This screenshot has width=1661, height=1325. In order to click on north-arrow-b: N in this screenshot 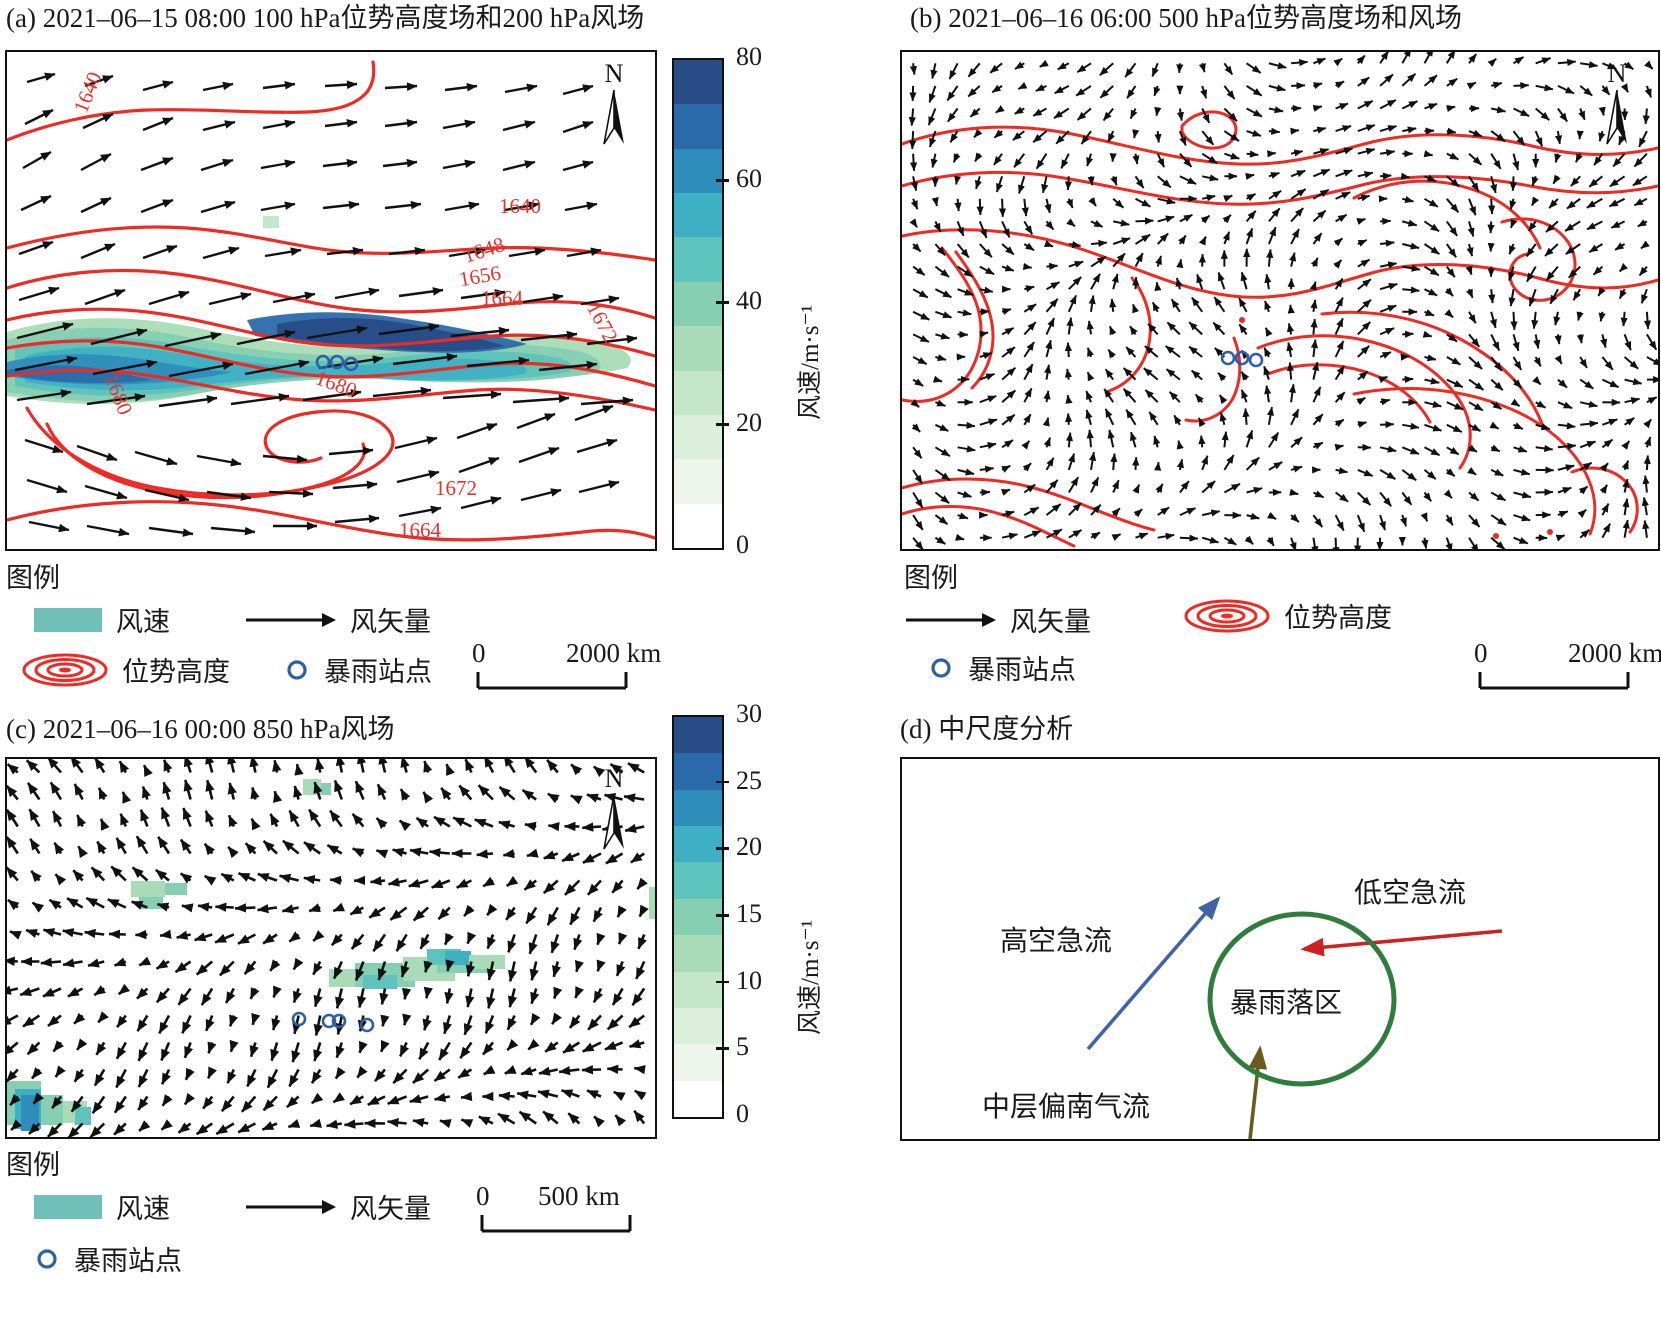, I will do `click(1617, 102)`.